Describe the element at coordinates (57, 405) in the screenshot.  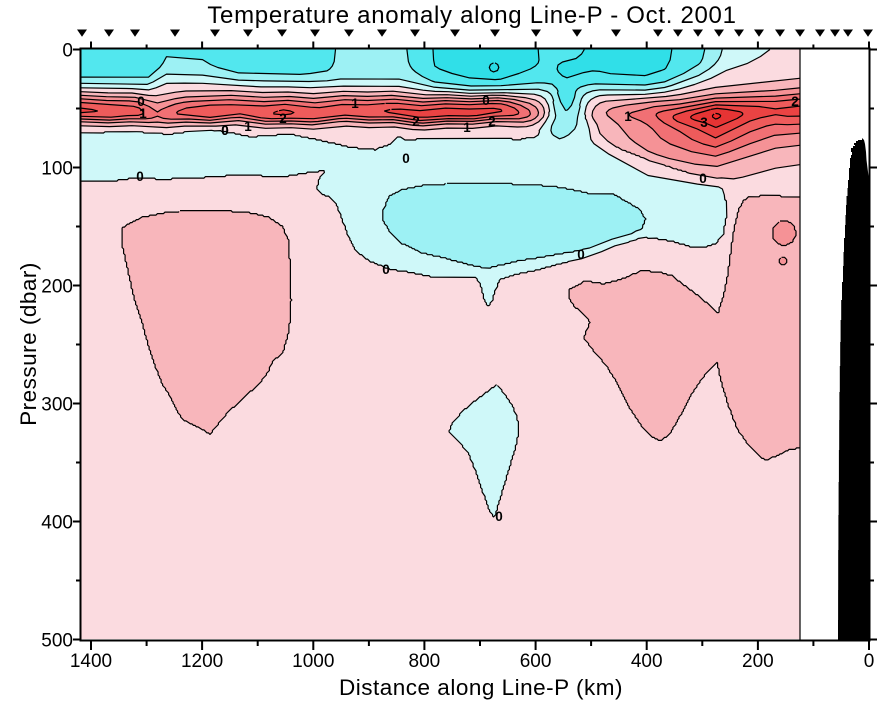
I see `svg-text: 300` at that location.